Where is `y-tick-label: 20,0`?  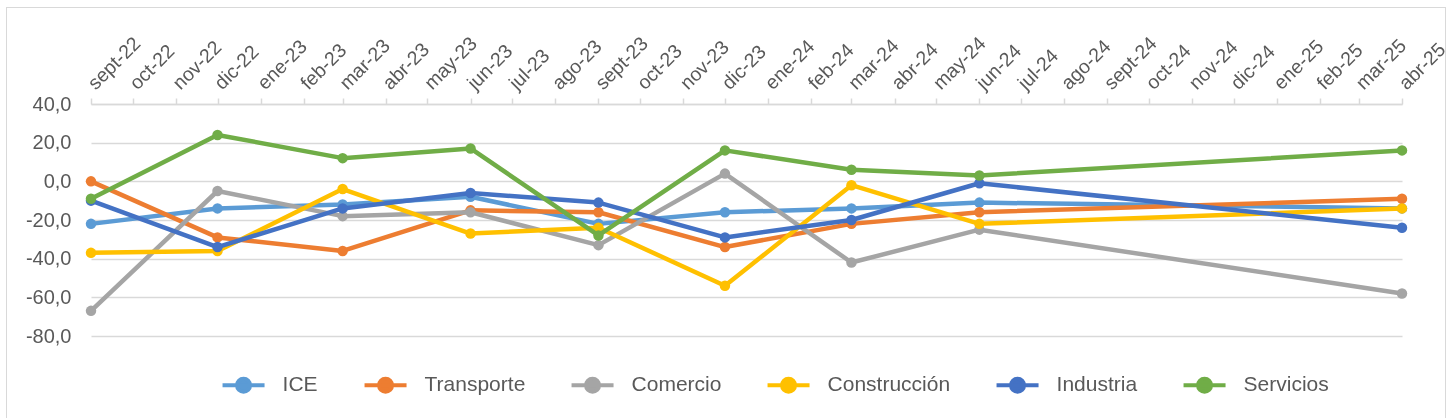 y-tick-label: 20,0 is located at coordinates (52, 142).